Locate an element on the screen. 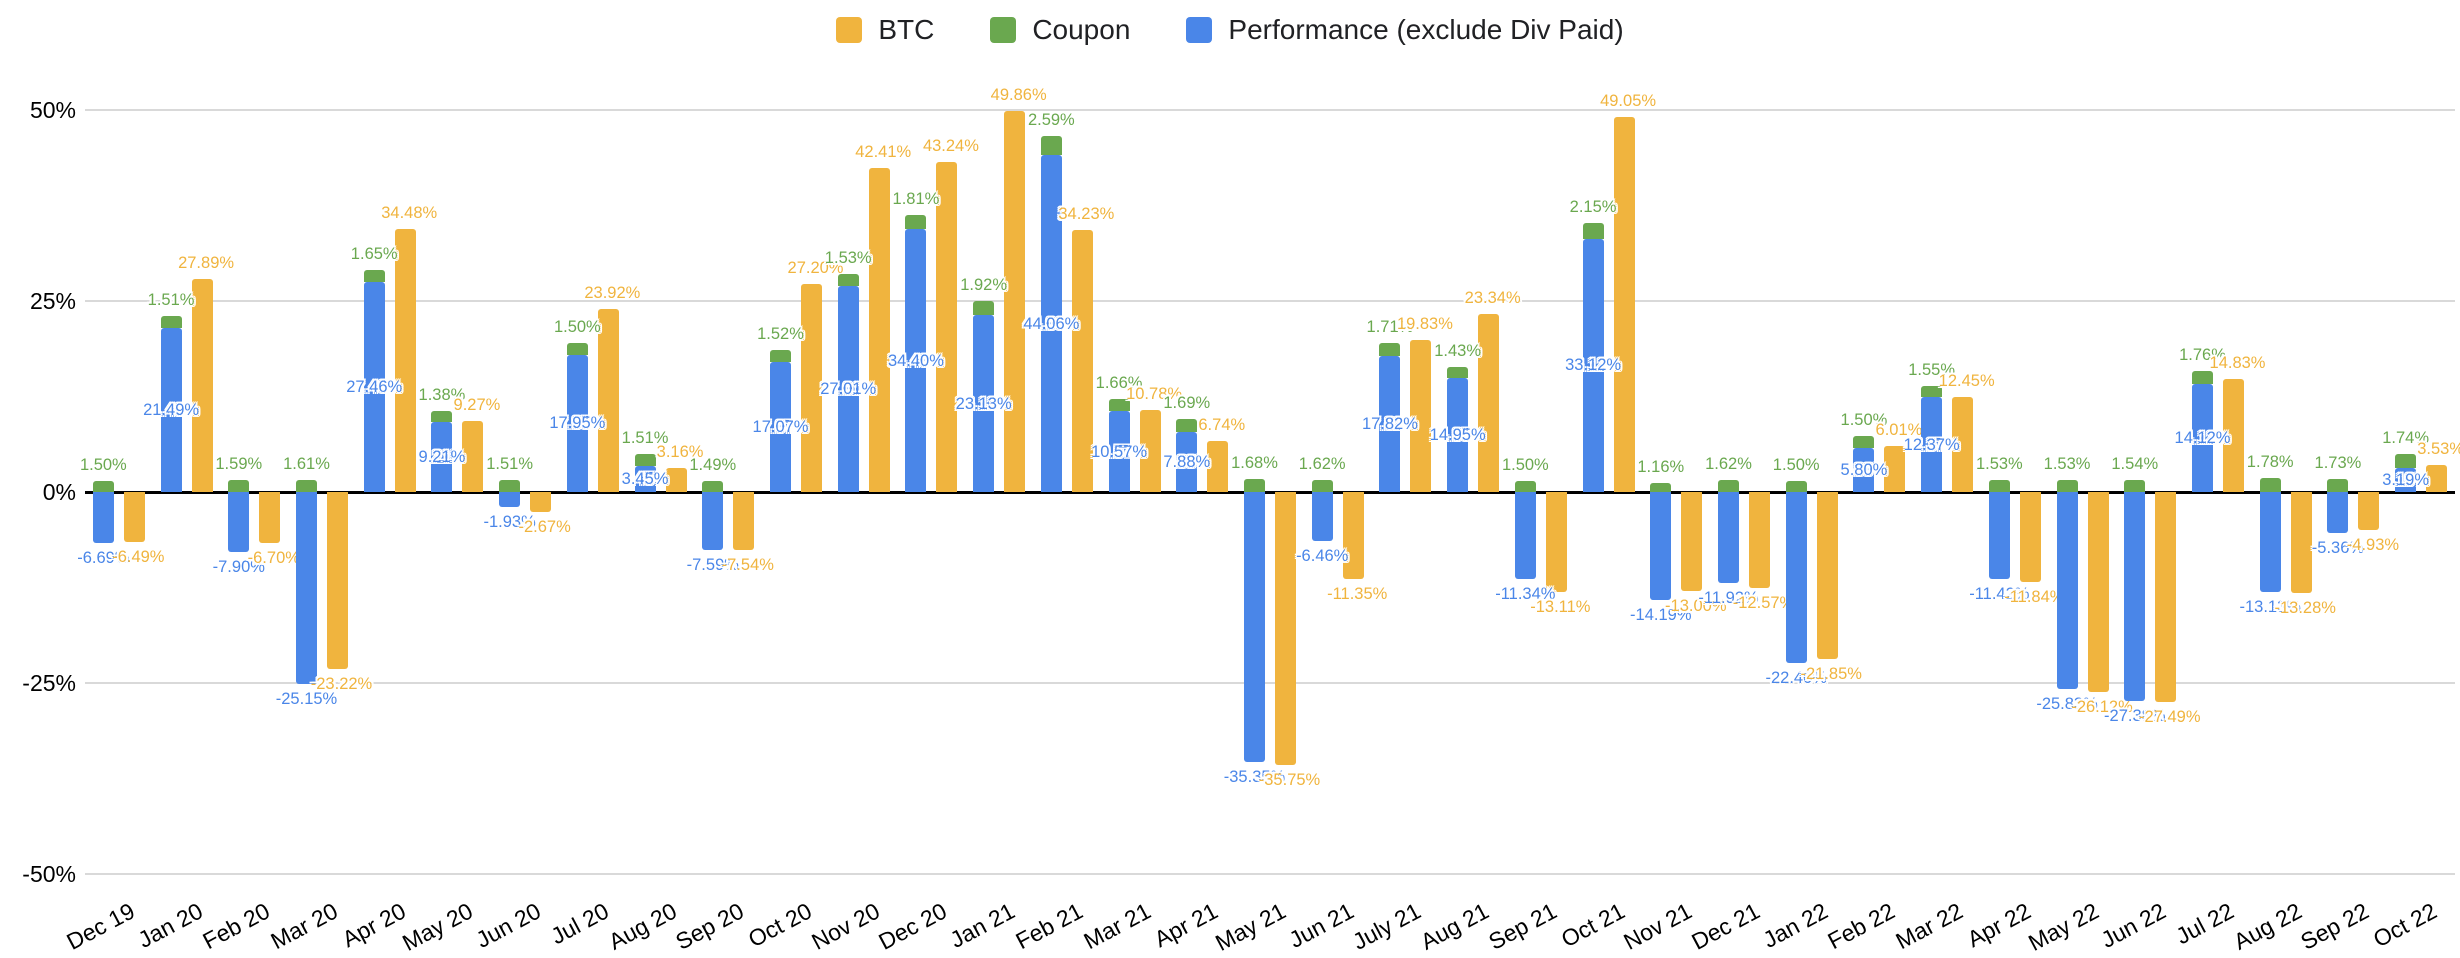 The height and width of the screenshot is (958, 2460). performance-value-label: 17.82% is located at coordinates (1389, 423).